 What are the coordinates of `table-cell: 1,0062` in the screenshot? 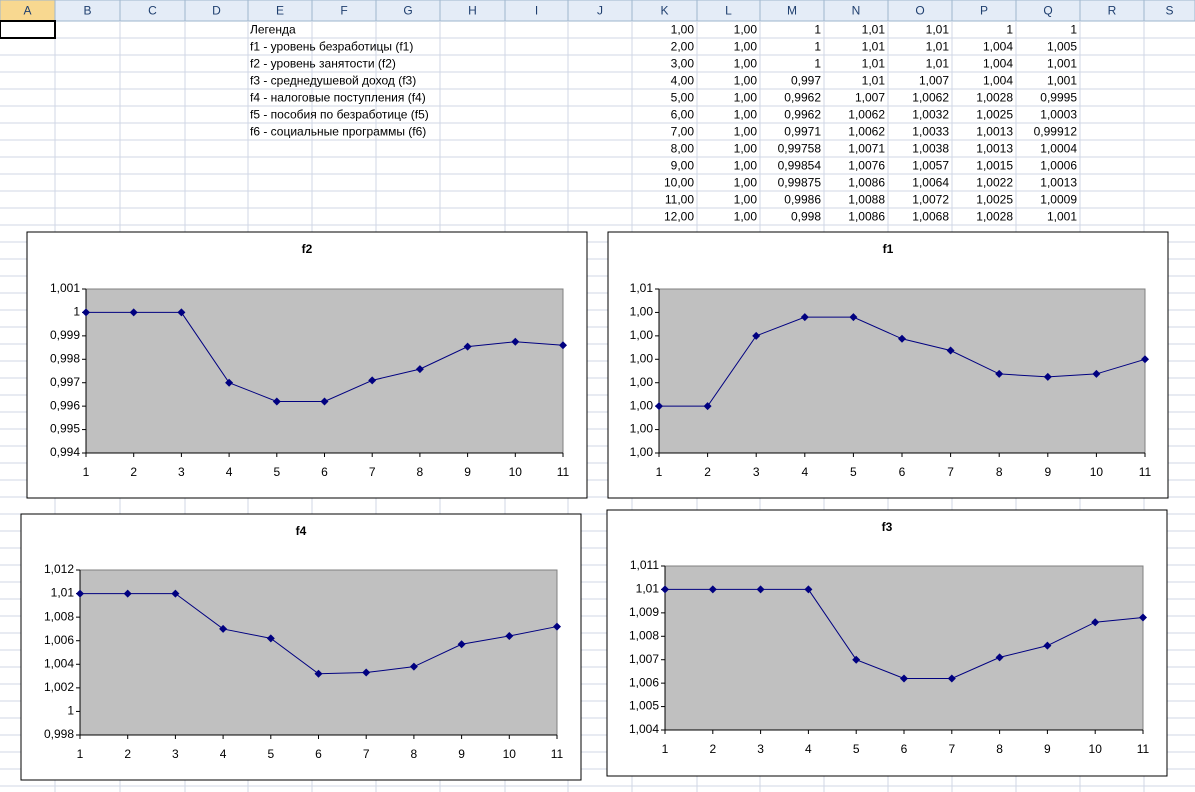 It's located at (866, 115).